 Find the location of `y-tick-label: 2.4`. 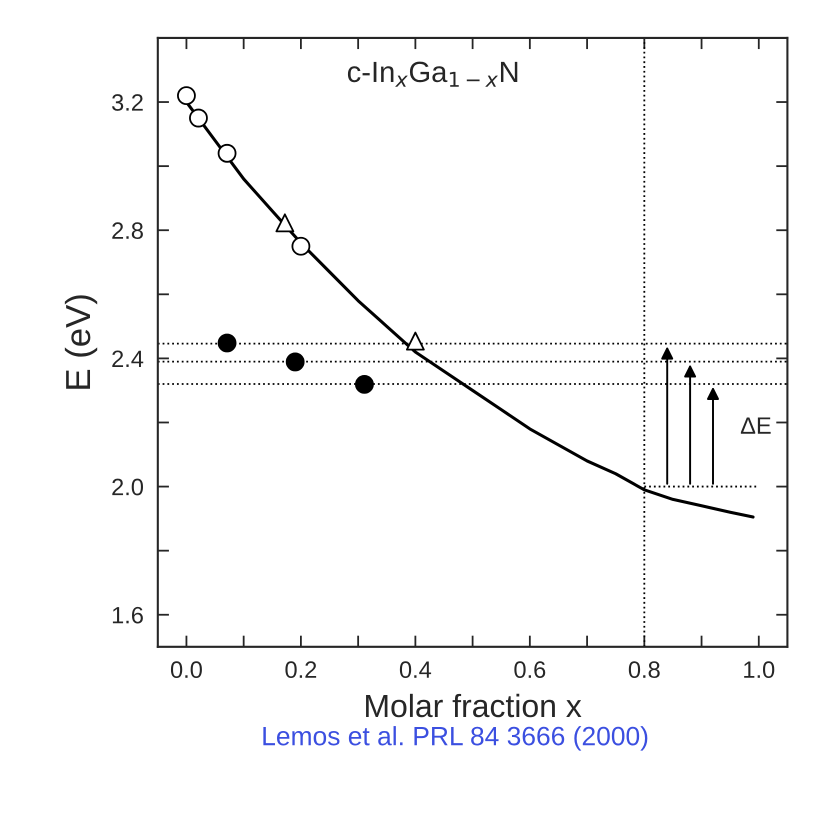

y-tick-label: 2.4 is located at coordinates (128, 358).